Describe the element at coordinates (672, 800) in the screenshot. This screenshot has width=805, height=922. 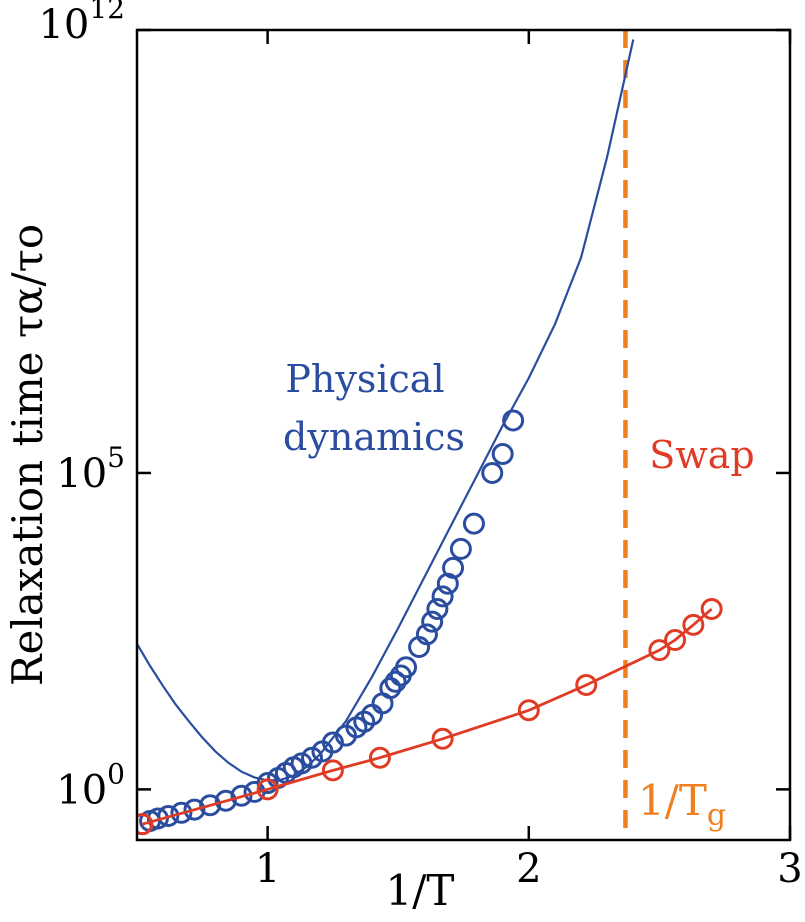
I see `glass-transition-label-base: 1/T` at that location.